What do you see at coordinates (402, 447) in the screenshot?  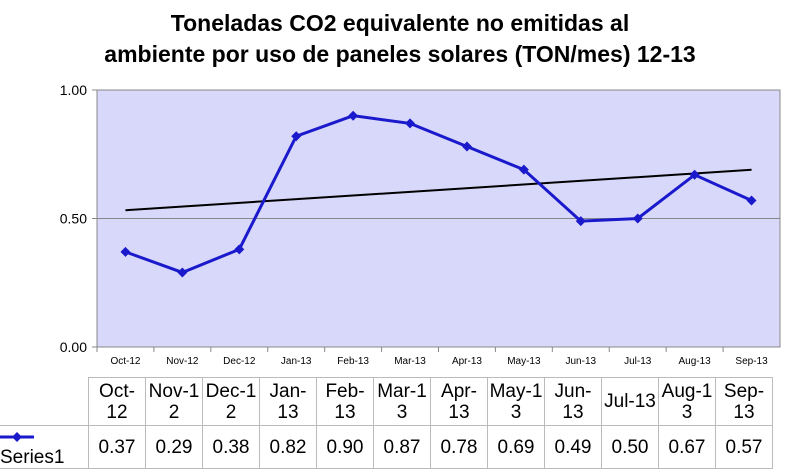 I see `table-value-cell: 0.87` at bounding box center [402, 447].